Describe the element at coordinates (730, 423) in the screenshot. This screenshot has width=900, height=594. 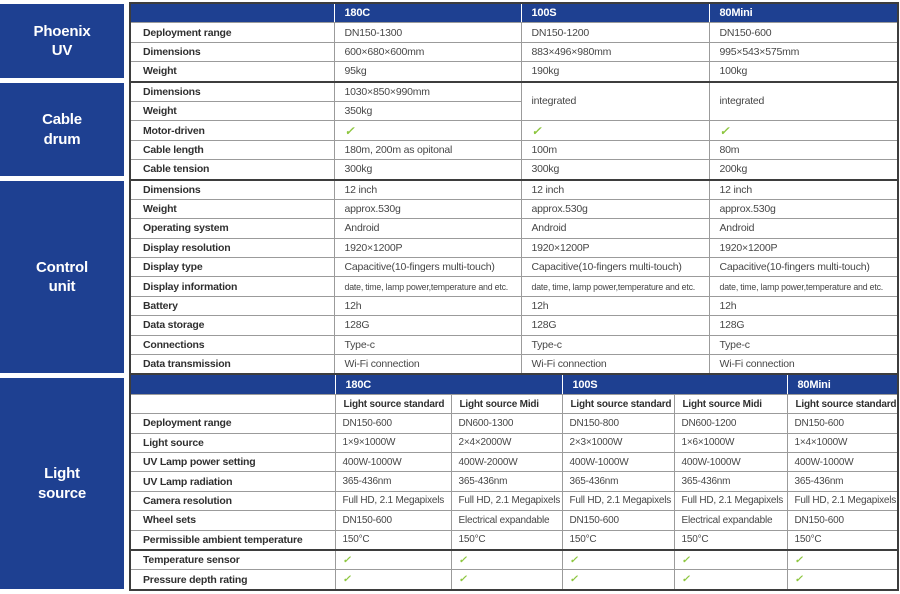
I see `spec-value: DN600-1200` at that location.